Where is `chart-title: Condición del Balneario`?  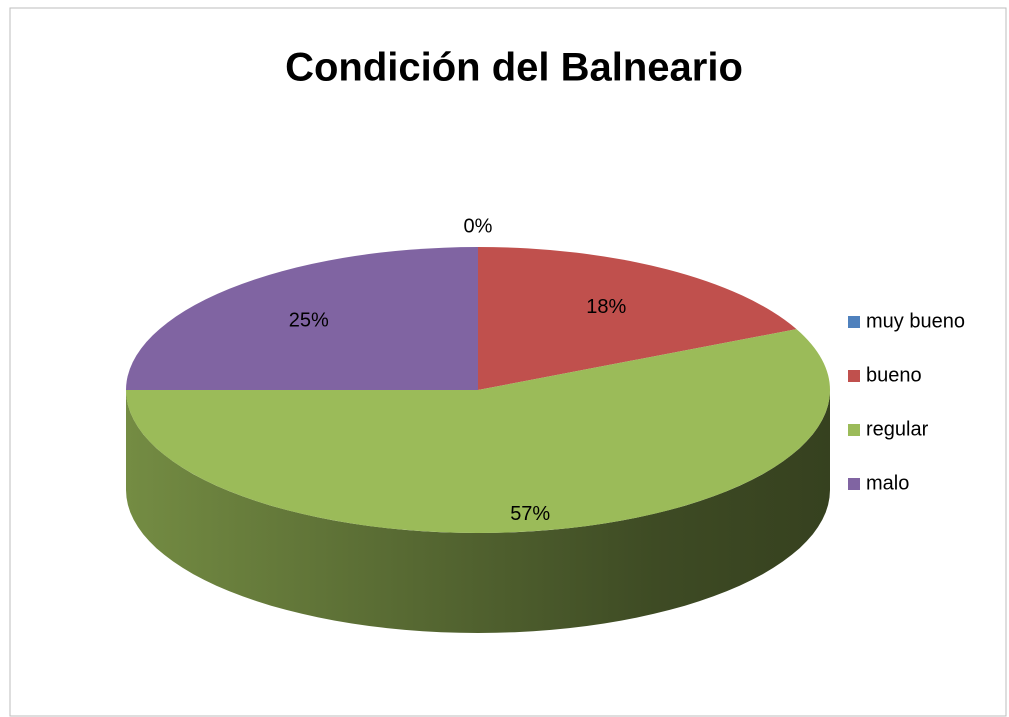 chart-title: Condición del Balneario is located at coordinates (514, 68).